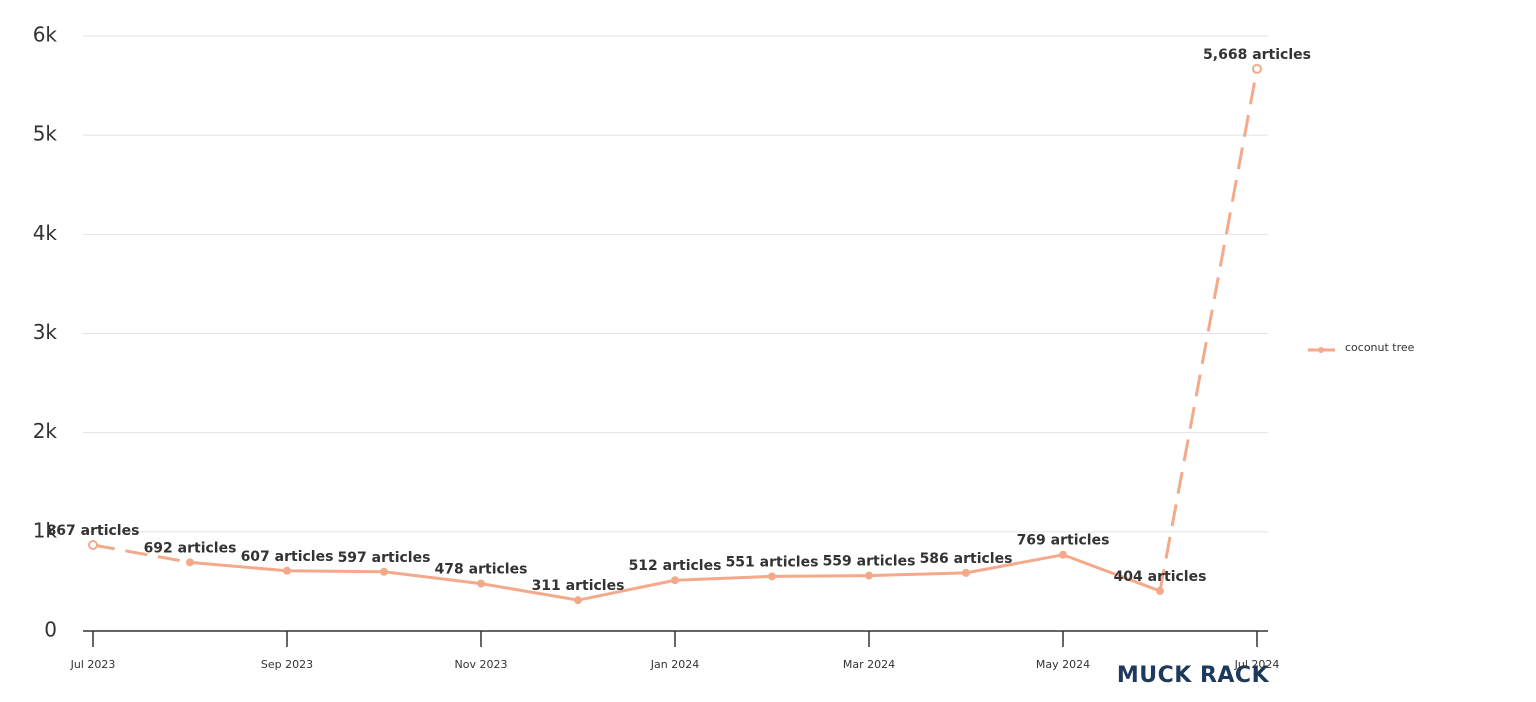  I want to click on data-label: 512 articles, so click(675, 566).